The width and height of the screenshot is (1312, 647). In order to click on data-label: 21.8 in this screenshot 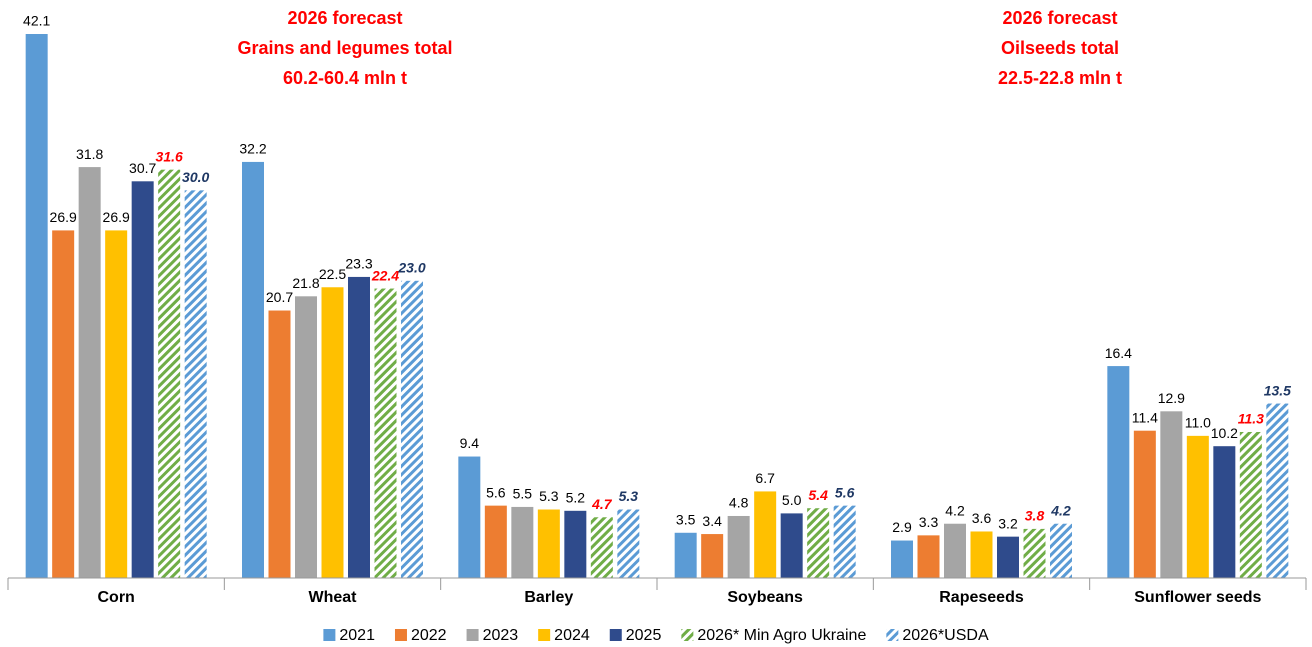, I will do `click(305, 283)`.